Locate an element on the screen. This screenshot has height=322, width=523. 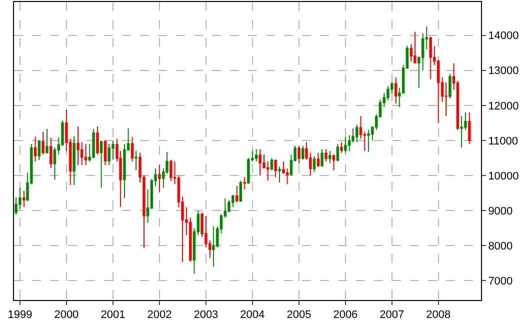
x-tick-label: 2001 is located at coordinates (113, 315).